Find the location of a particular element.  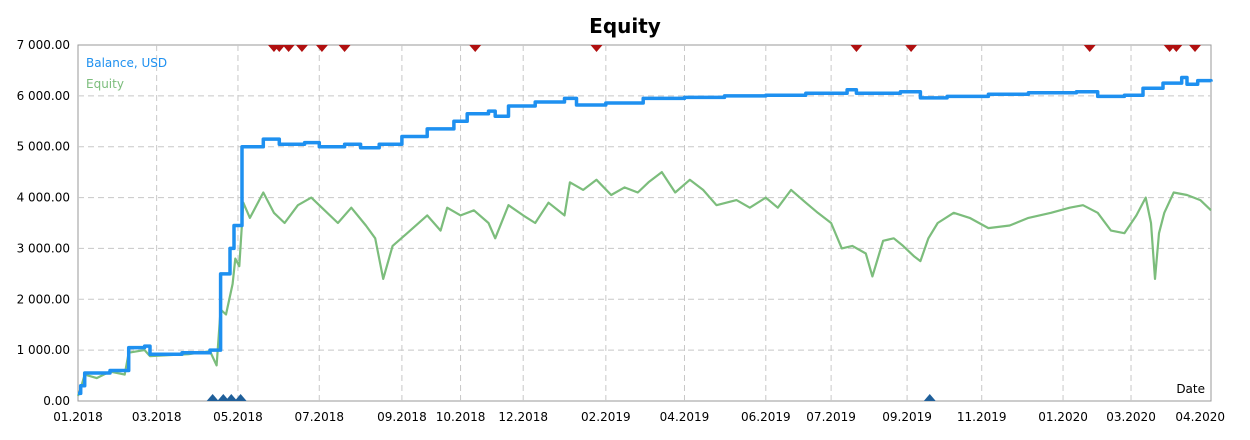

x-tick-label: 04.2019 is located at coordinates (685, 417).